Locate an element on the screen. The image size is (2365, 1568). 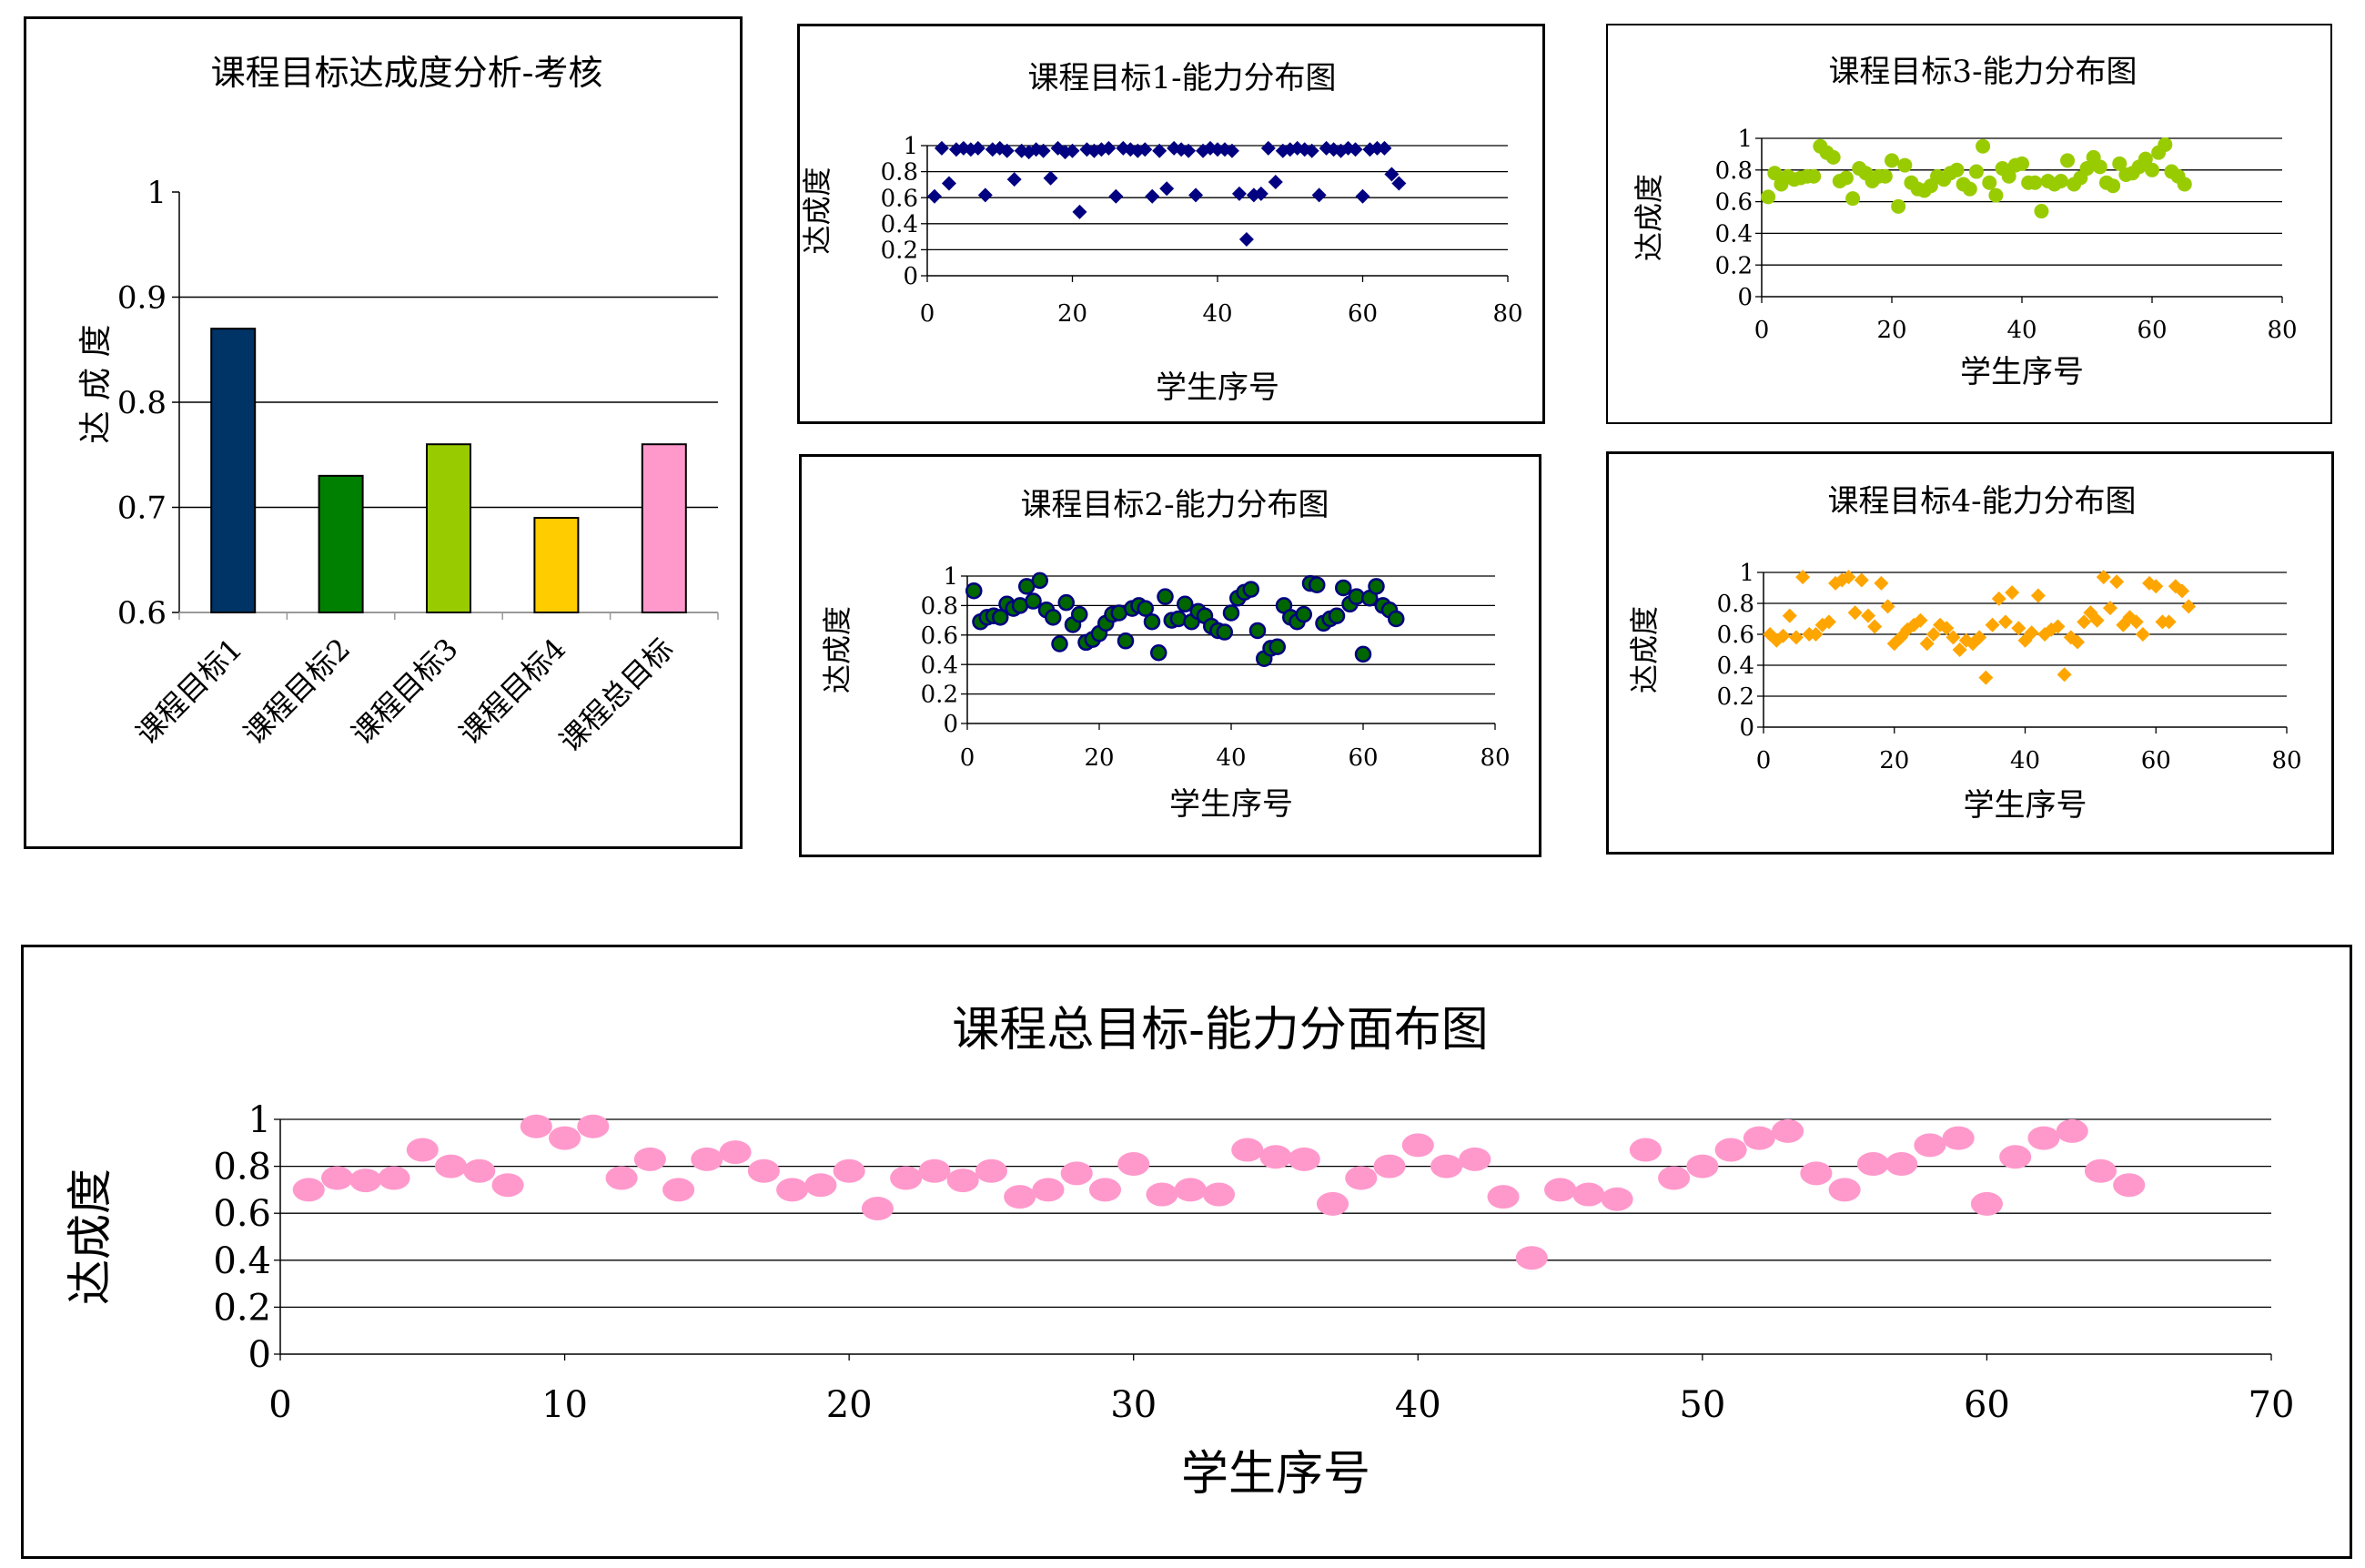
y-tick-label: 0.4 is located at coordinates (939, 665).